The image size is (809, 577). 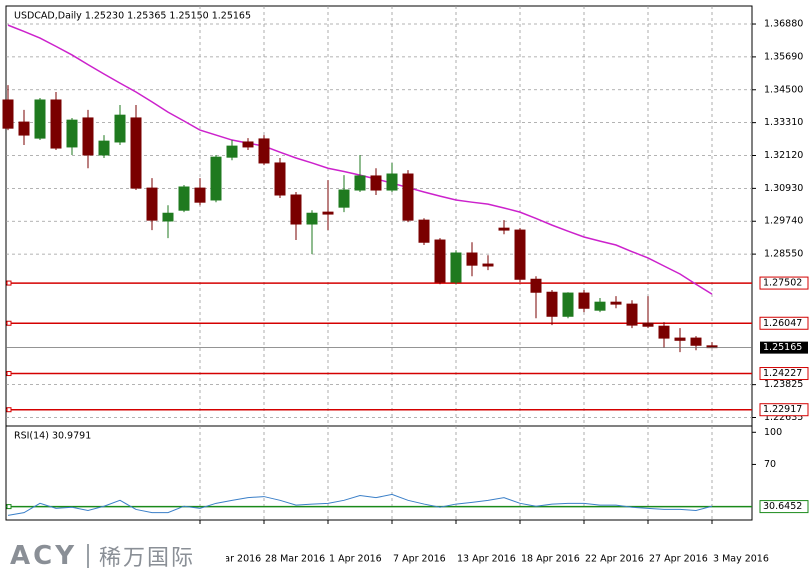 I want to click on x-tick-label: 22 Apr 2016, so click(x=614, y=559).